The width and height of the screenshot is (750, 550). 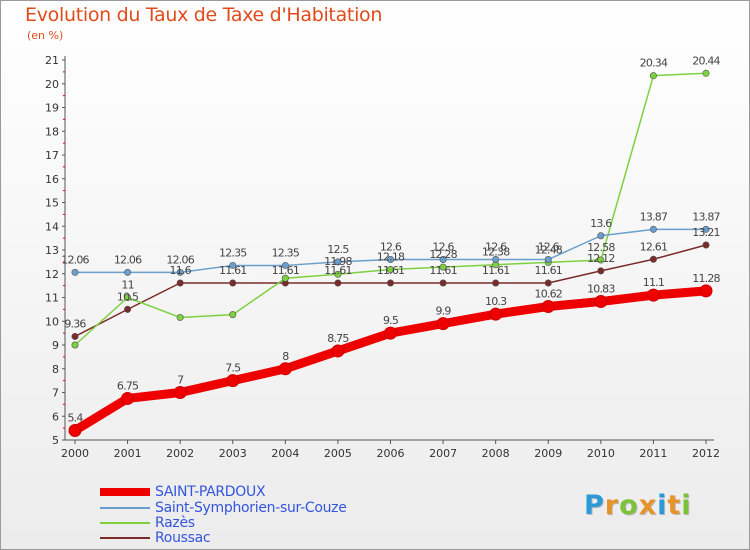 What do you see at coordinates (653, 453) in the screenshot?
I see `x-tick-label: 2011` at bounding box center [653, 453].